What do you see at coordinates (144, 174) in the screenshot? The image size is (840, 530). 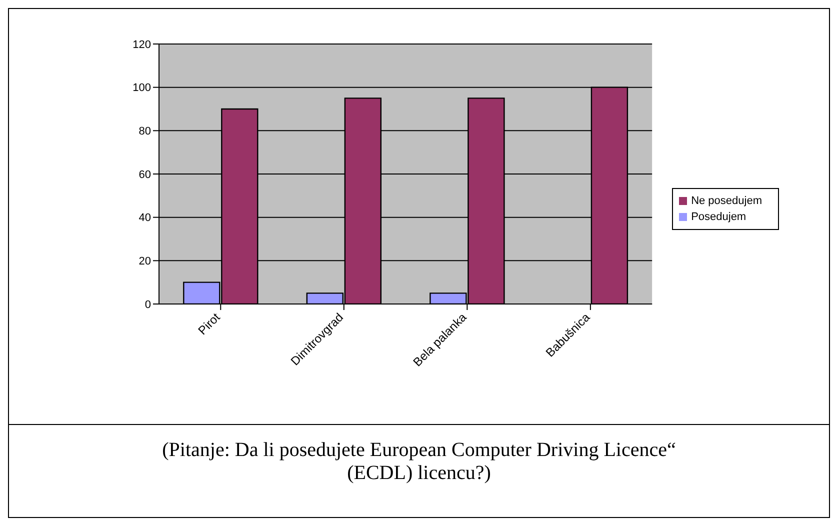 I see `y-tick-label: 60` at bounding box center [144, 174].